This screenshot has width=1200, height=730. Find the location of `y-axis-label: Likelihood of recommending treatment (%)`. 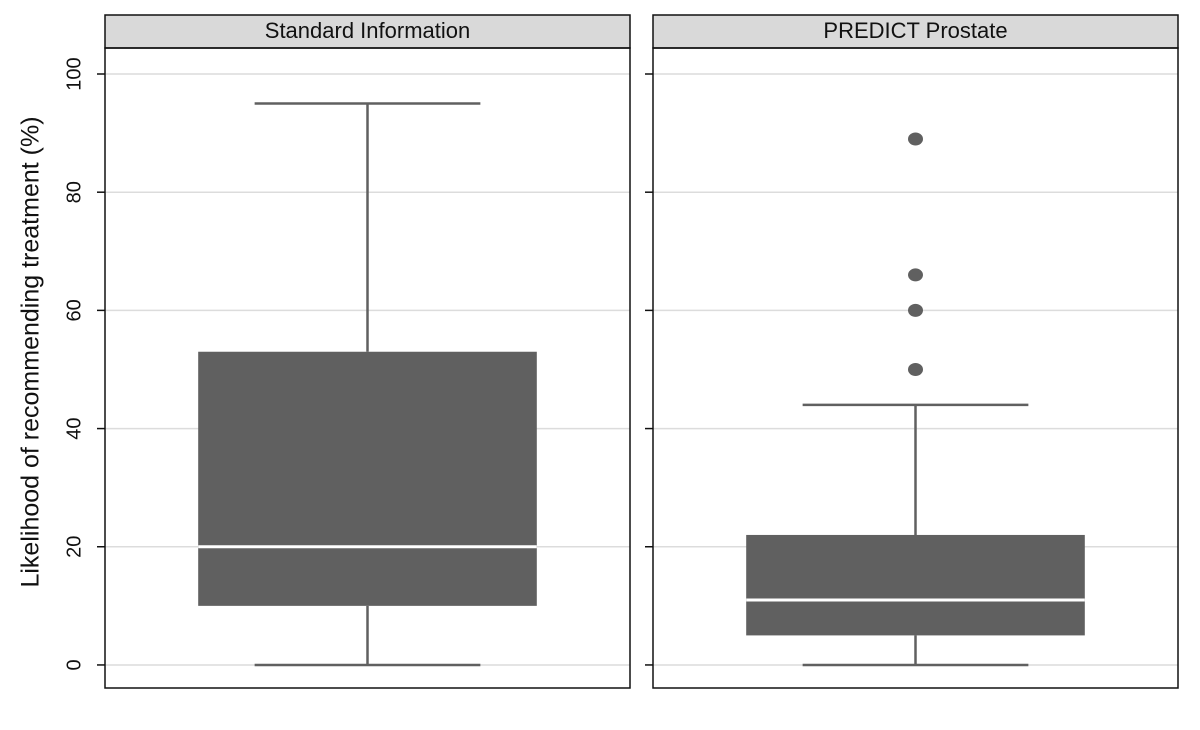

y-axis-label: Likelihood of recommending treatment (%) is located at coordinates (31, 351).